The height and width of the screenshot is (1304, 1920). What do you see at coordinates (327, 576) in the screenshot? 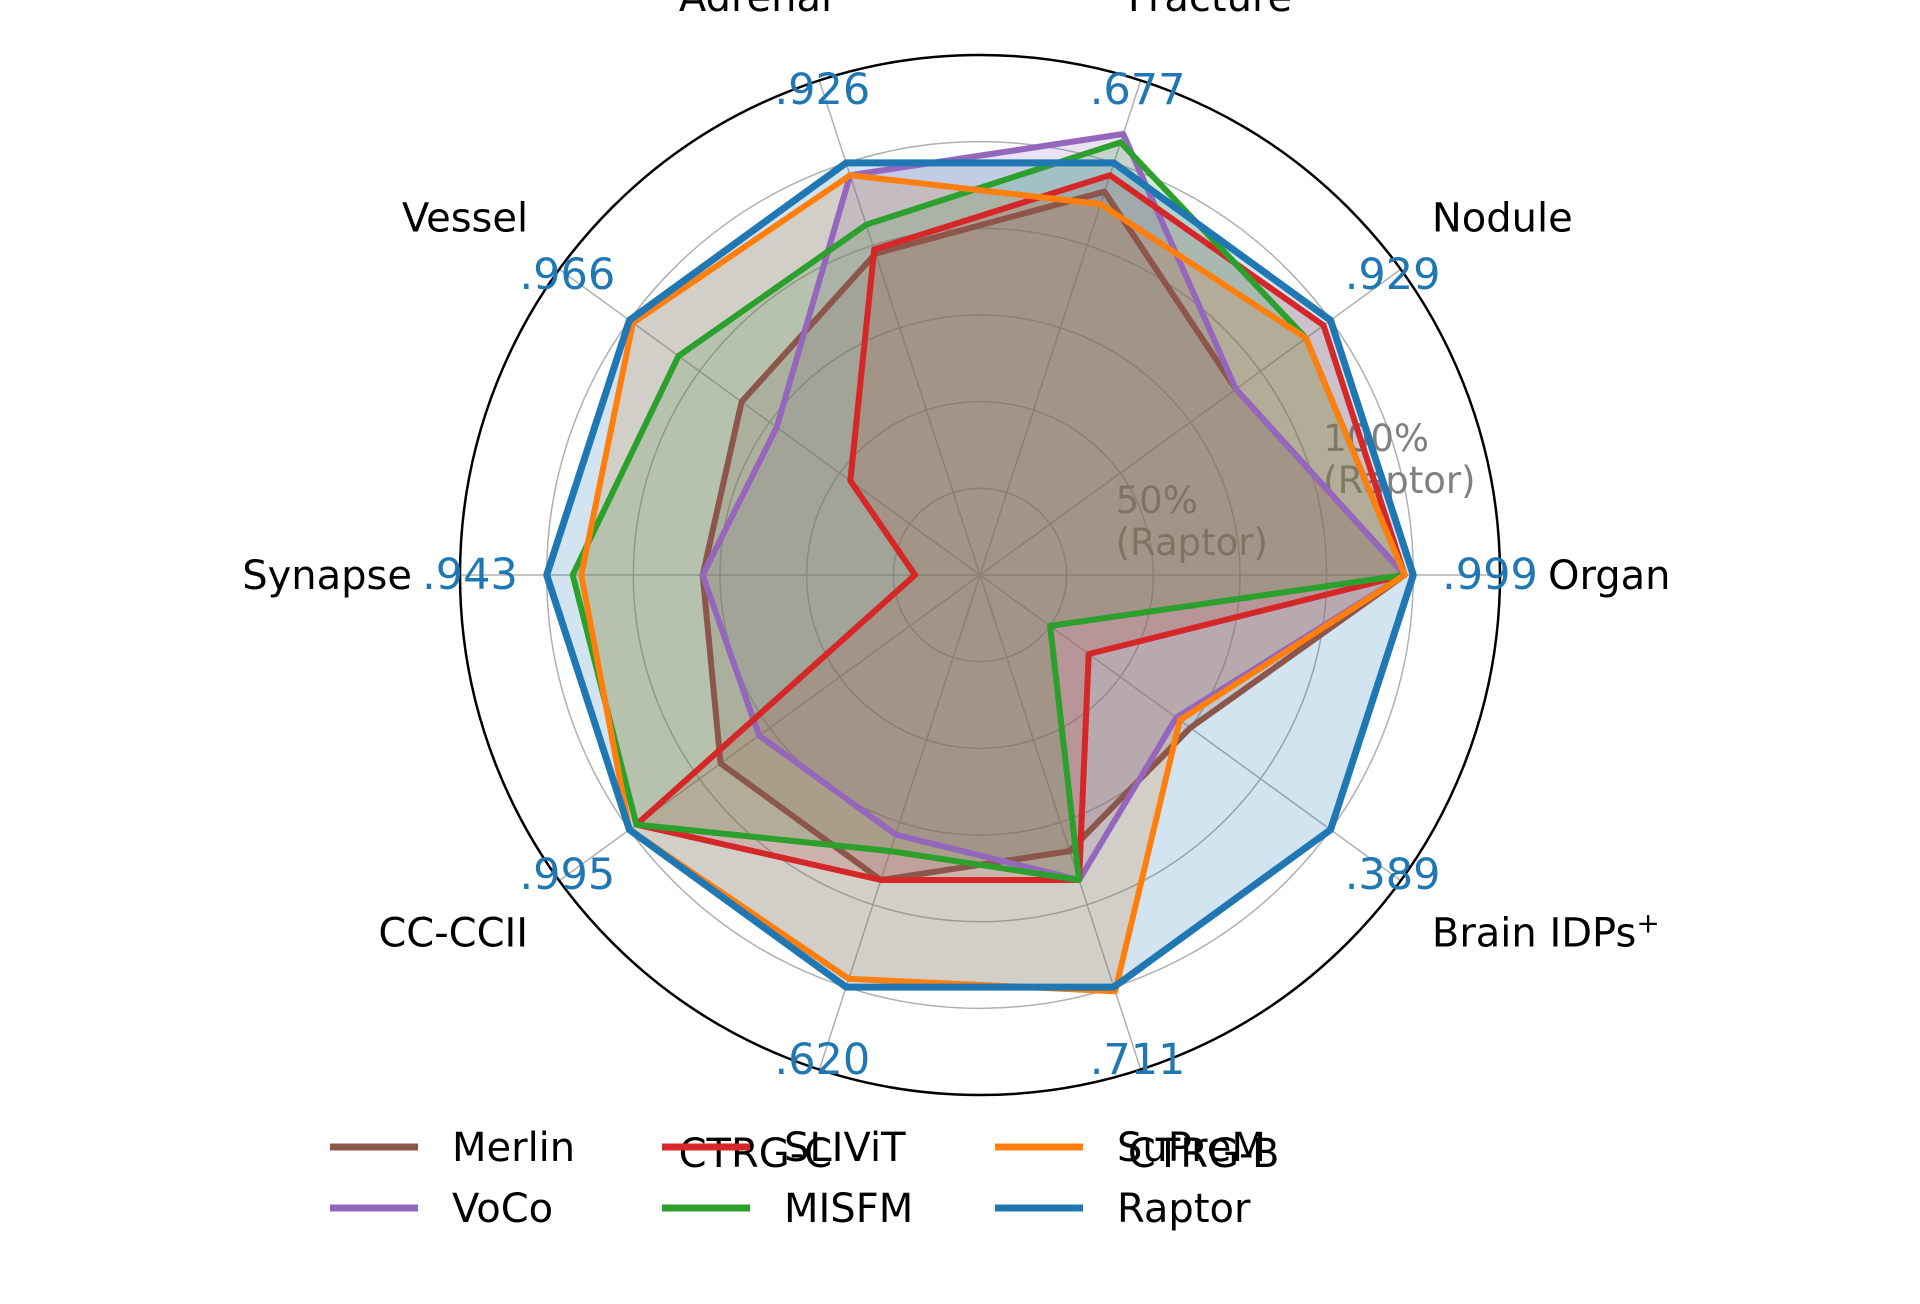
I see `category-label: Synapse` at bounding box center [327, 576].